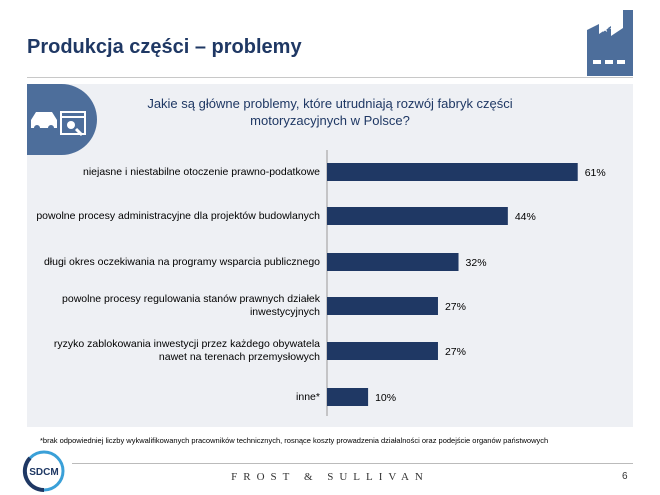 The width and height of the screenshot is (660, 495). Describe the element at coordinates (595, 173) in the screenshot. I see `data-label: 61%` at that location.